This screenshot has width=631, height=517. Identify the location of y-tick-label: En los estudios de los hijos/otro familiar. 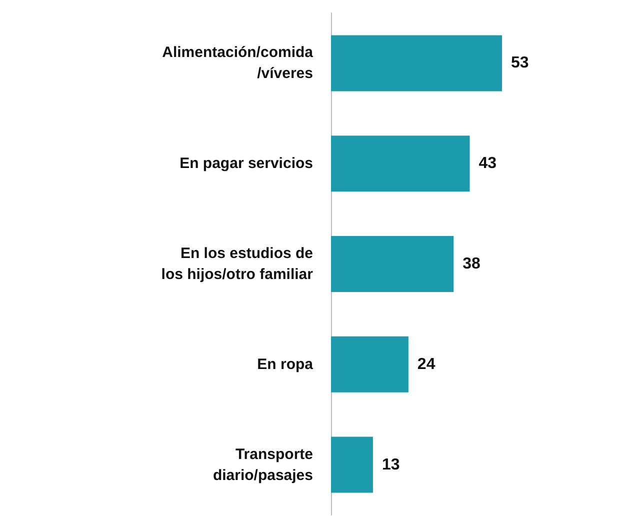
(237, 264).